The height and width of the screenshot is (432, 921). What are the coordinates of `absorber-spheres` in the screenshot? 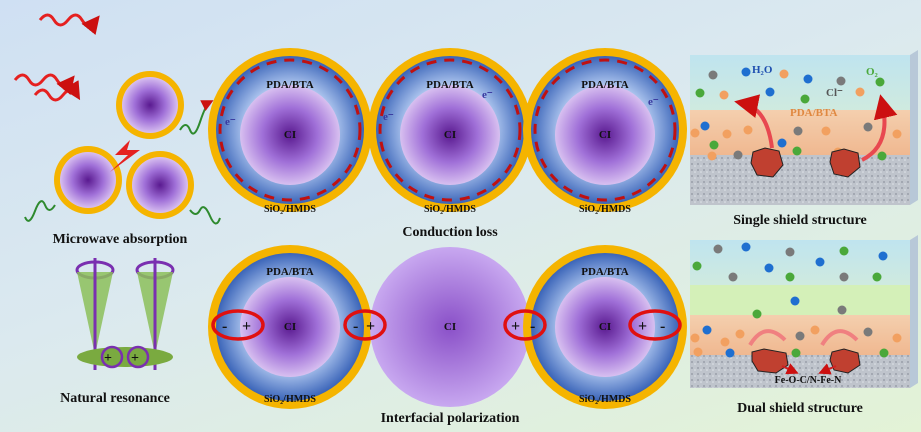 It's located at (122, 148).